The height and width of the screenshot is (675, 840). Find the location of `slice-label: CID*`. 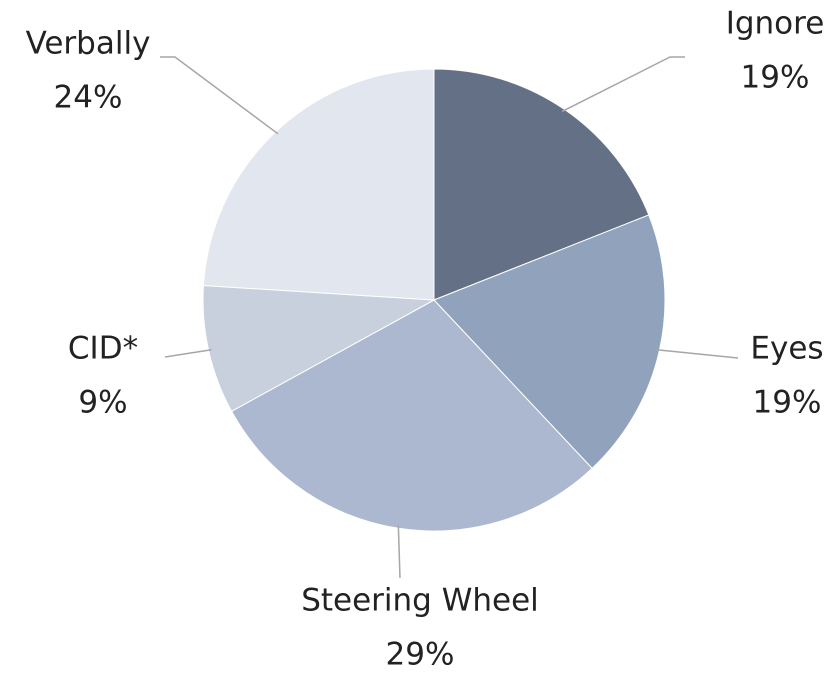

slice-label: CID* is located at coordinates (103, 349).